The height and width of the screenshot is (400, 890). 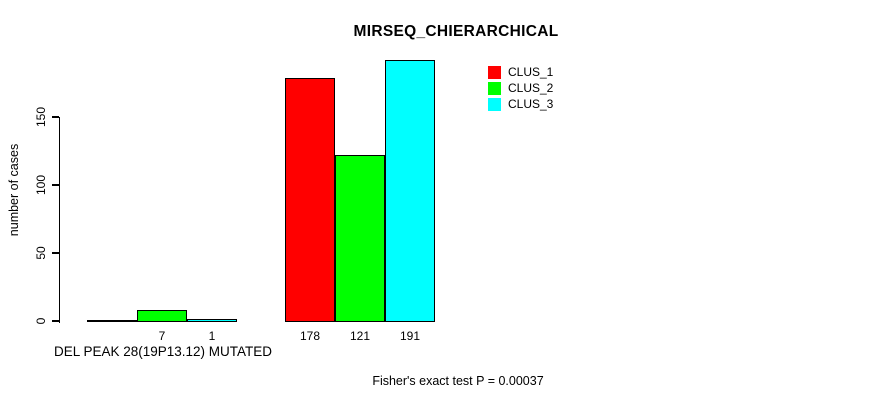 What do you see at coordinates (360, 336) in the screenshot?
I see `bar-value-label: 121` at bounding box center [360, 336].